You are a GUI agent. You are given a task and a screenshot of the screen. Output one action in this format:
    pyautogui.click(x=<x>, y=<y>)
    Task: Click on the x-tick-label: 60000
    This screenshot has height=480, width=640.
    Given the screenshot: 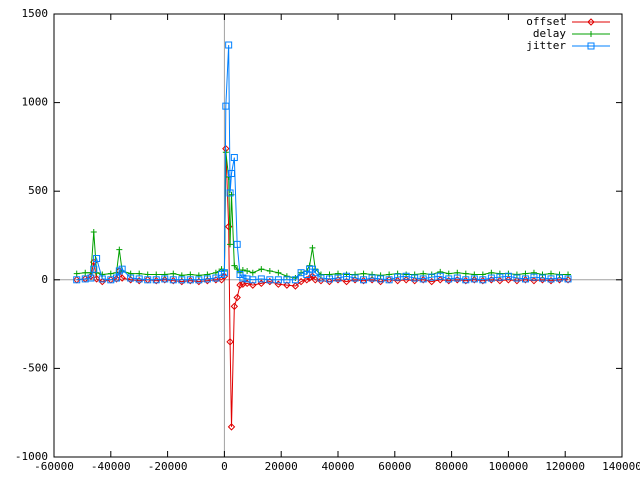 What is the action you would take?
    pyautogui.click(x=394, y=466)
    